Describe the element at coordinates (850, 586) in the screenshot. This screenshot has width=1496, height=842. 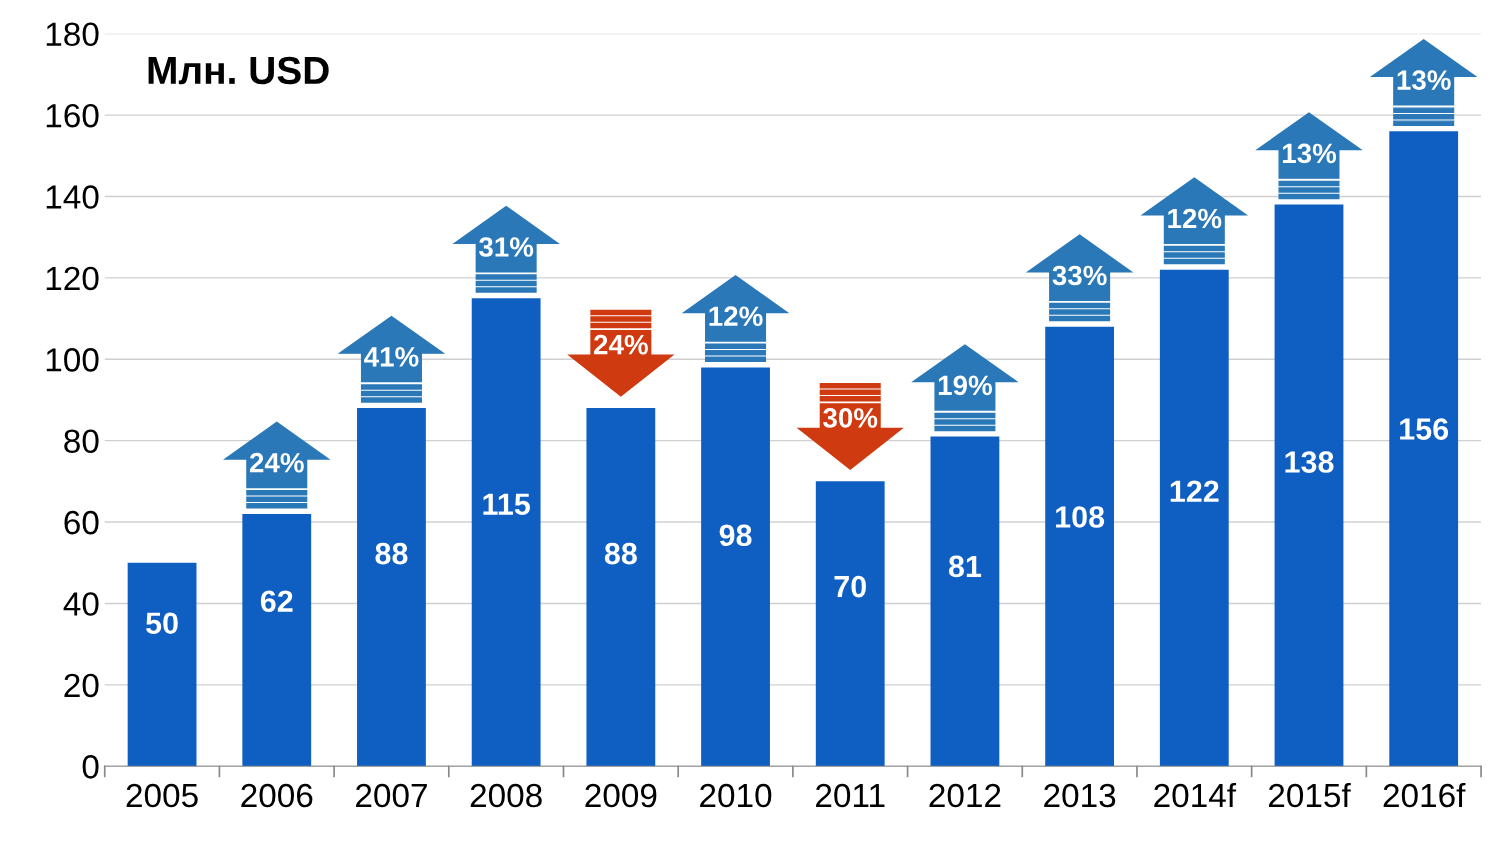
I see `data-label: 70` at that location.